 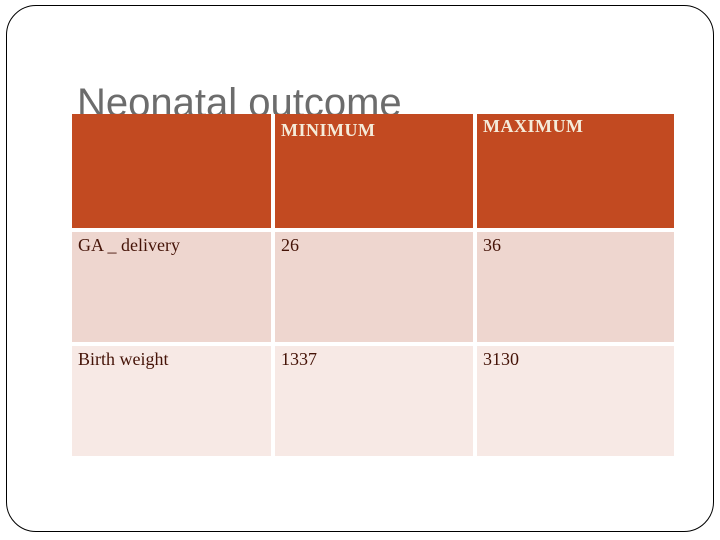 I want to click on row-label-ga-delivery: GA _ delivery, so click(x=171, y=287).